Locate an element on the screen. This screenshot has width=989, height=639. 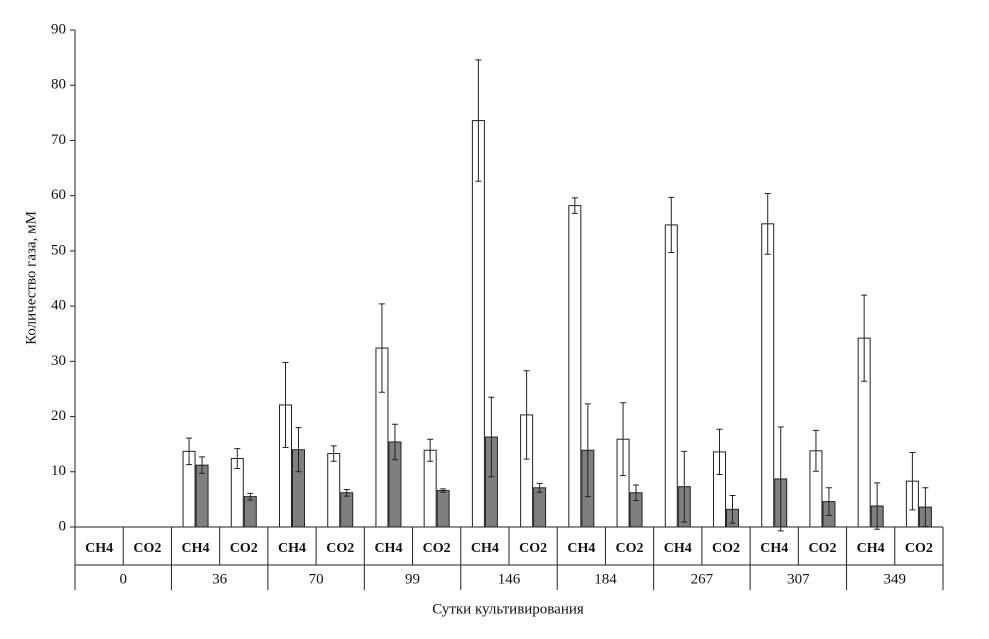
y-tick-label: 0 is located at coordinates (63, 526).